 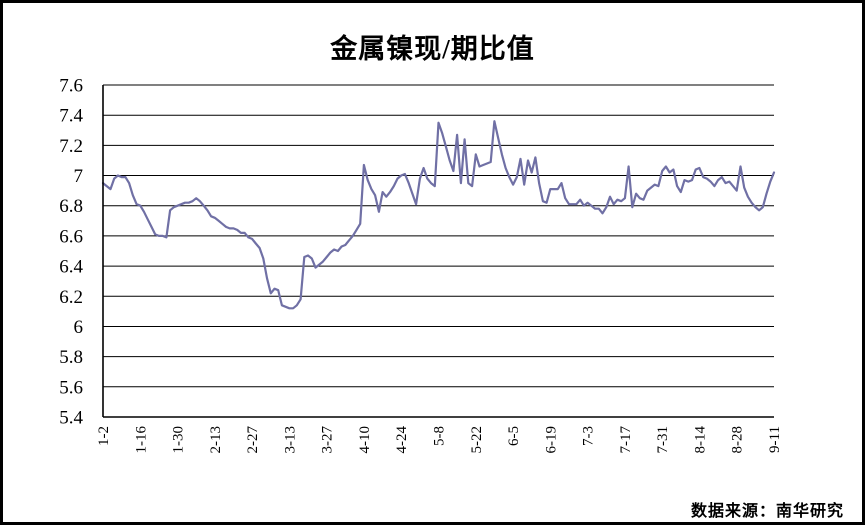 I want to click on x-axis-label: 5-8, so click(x=440, y=436).